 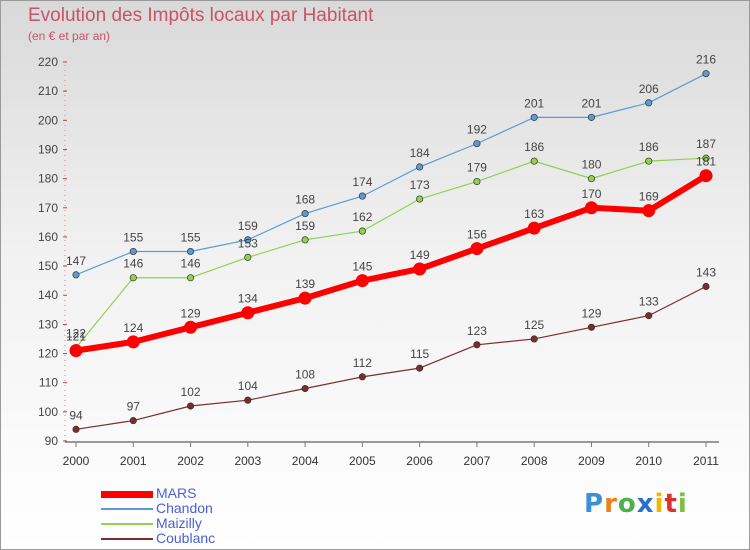 I want to click on legend-swatch-mars, so click(x=127, y=494).